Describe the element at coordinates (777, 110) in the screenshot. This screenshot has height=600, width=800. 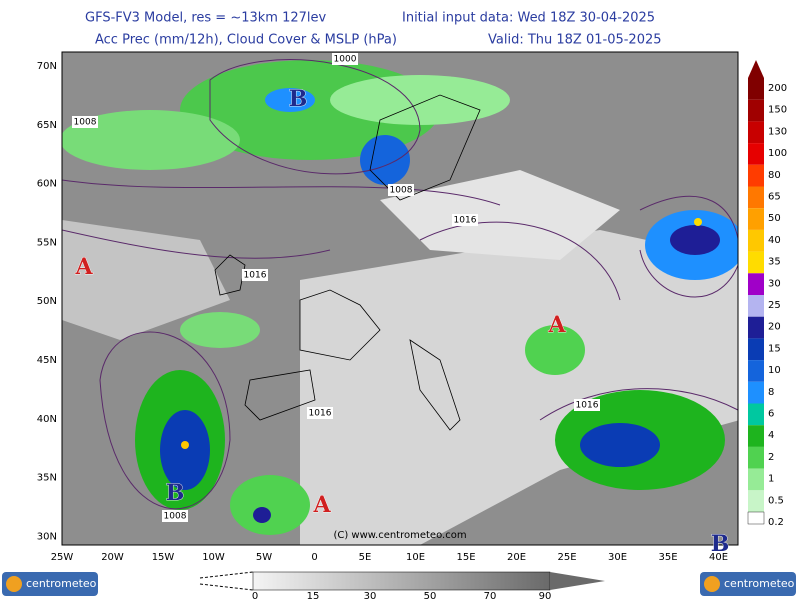
I see `colorbar-label: 150` at that location.